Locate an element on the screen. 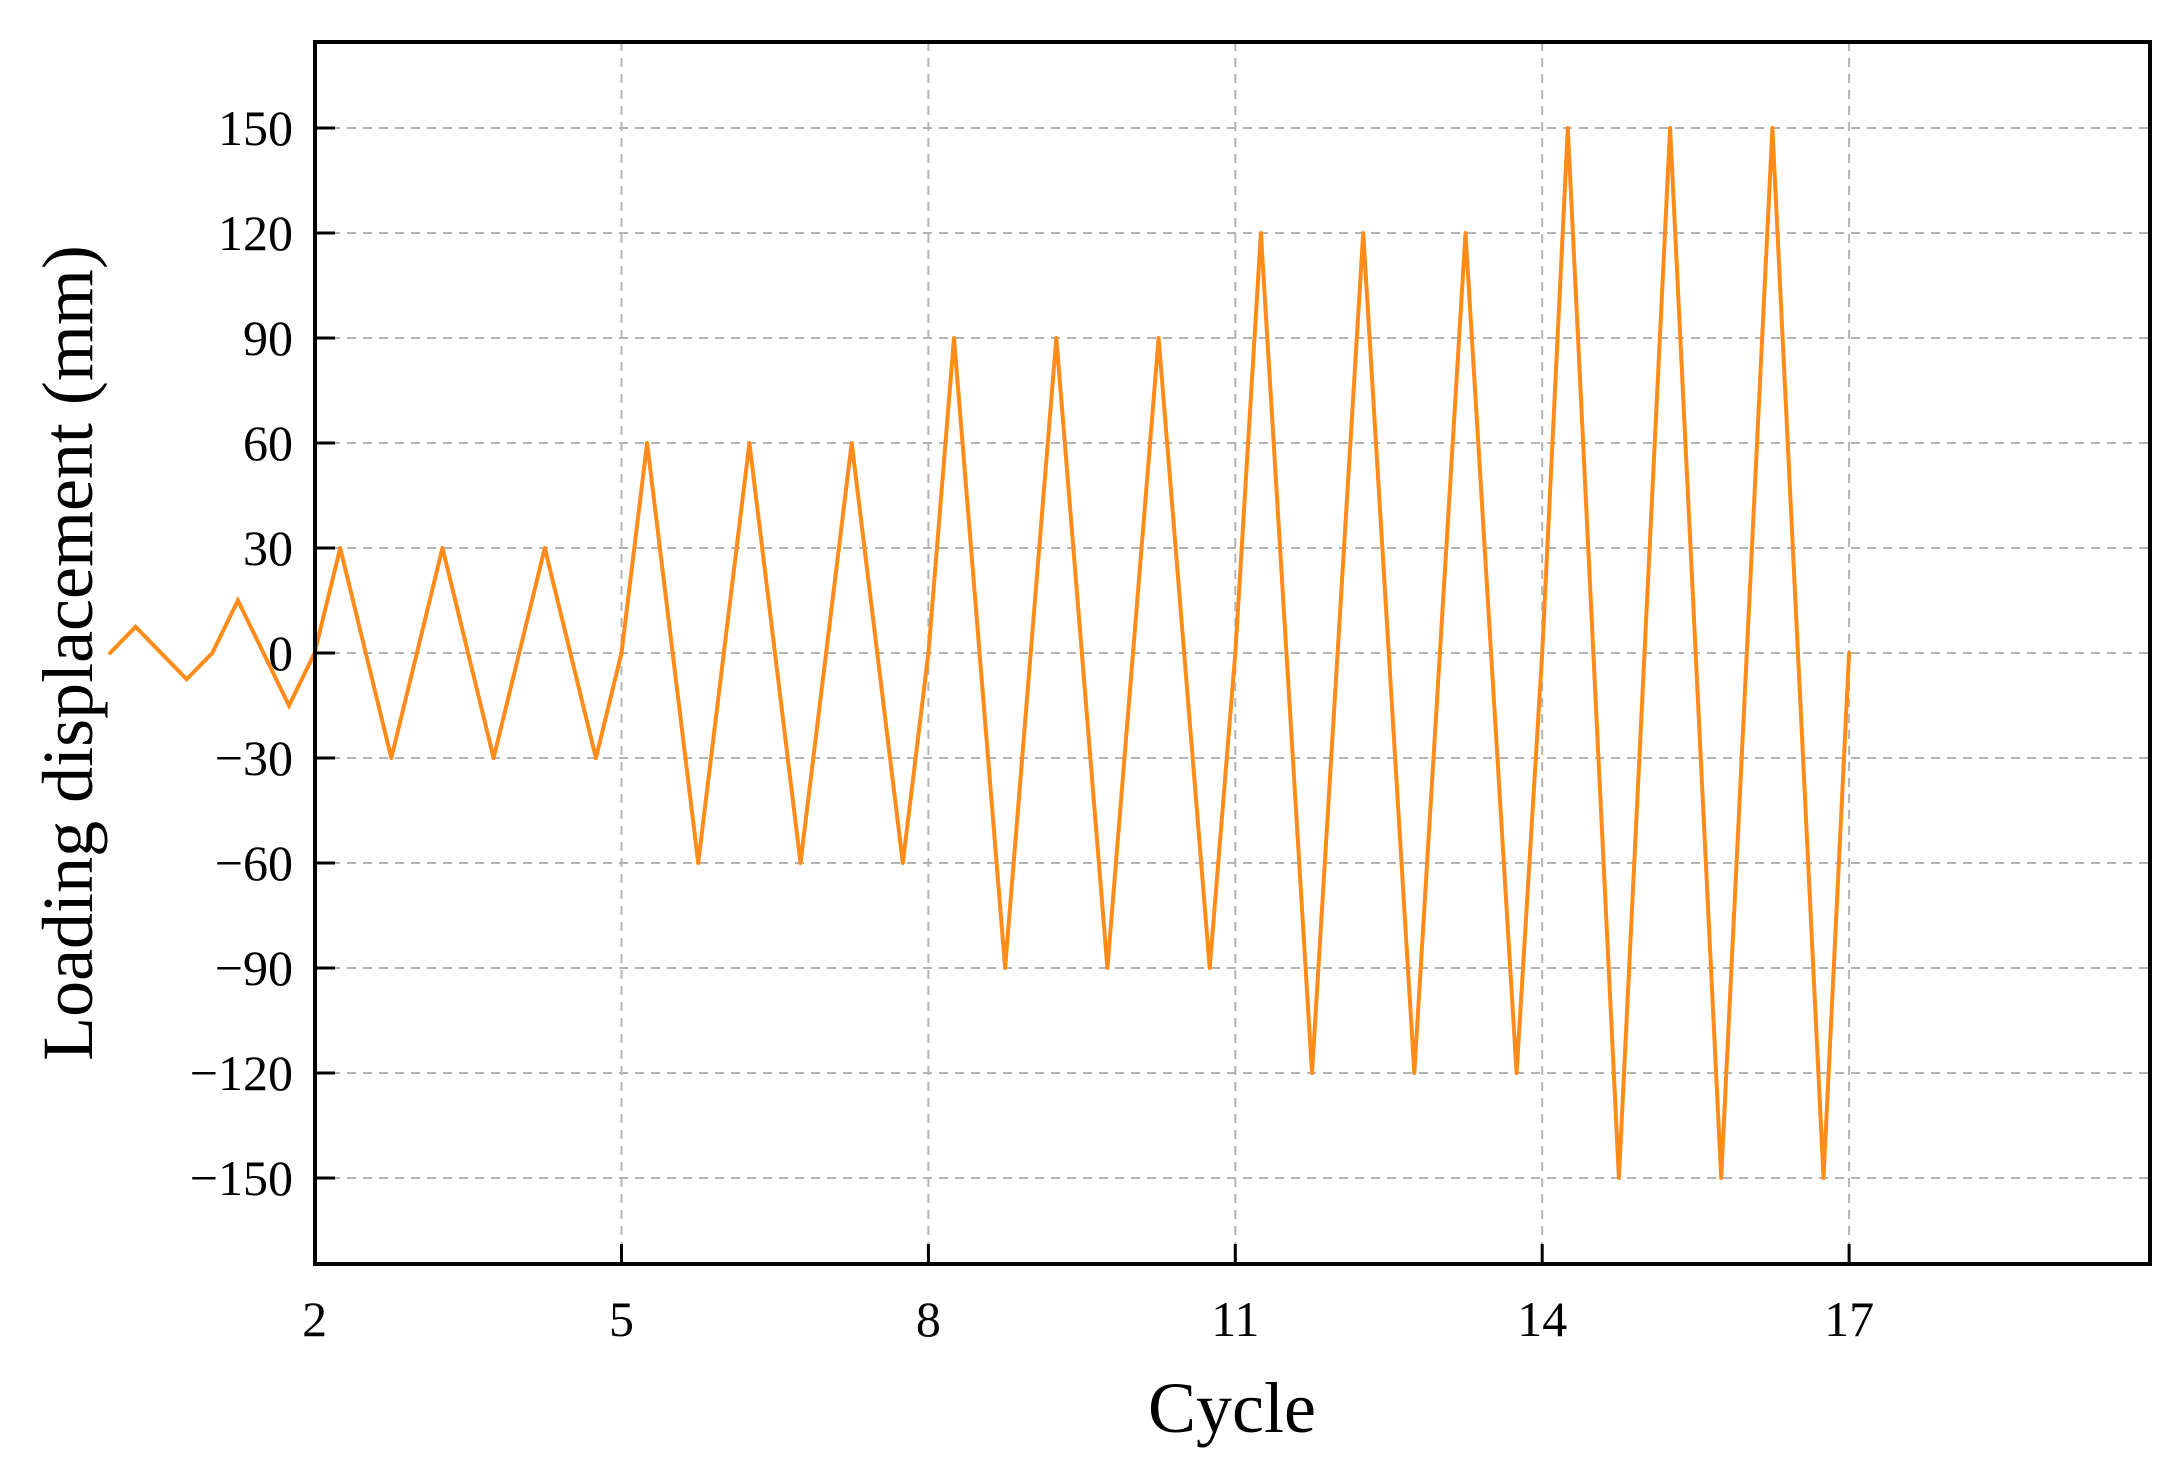 This screenshot has height=1468, width=2181. y-tick-label: 0 is located at coordinates (280, 653).